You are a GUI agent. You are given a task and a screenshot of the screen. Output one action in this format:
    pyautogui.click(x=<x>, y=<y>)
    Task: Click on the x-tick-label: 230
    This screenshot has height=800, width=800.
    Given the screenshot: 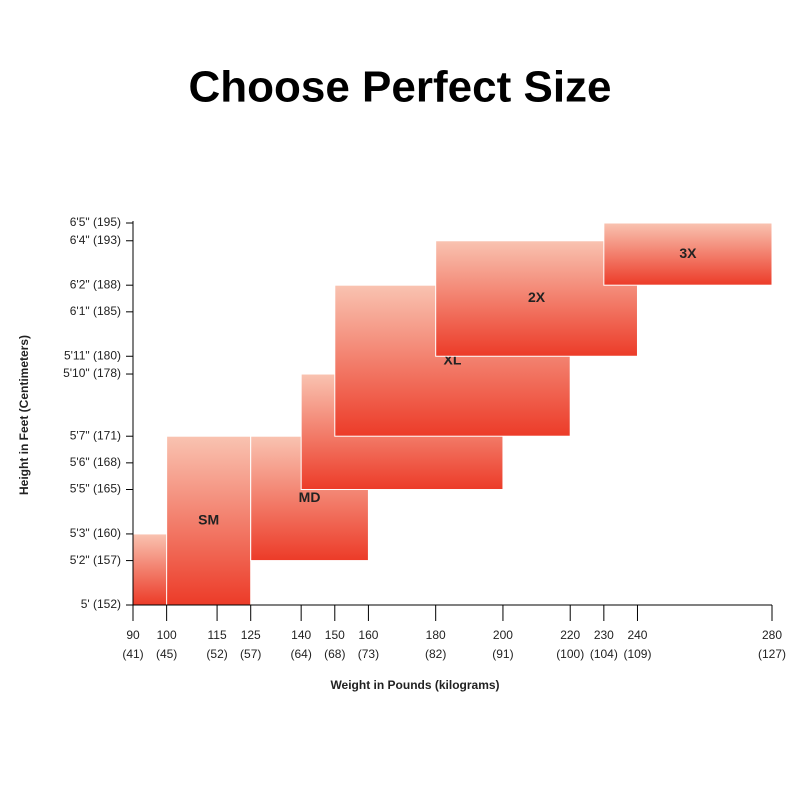 What is the action you would take?
    pyautogui.click(x=604, y=635)
    